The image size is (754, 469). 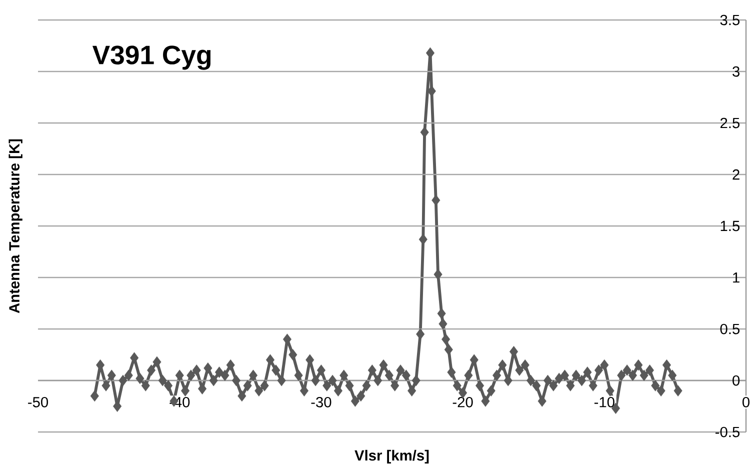 I want to click on y-tick-label: 3, so click(x=736, y=71).